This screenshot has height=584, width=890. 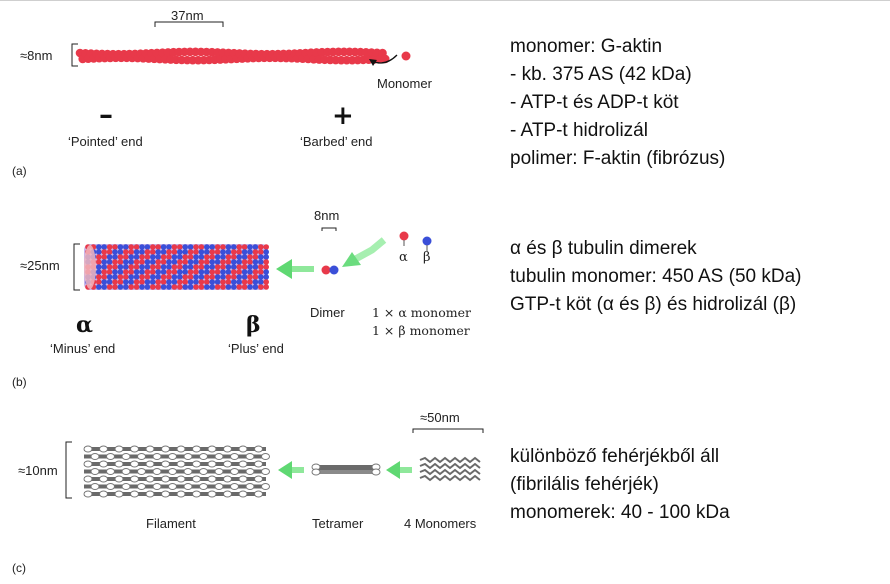 I want to click on actin-line-1: monomer: G-aktin, so click(x=586, y=46).